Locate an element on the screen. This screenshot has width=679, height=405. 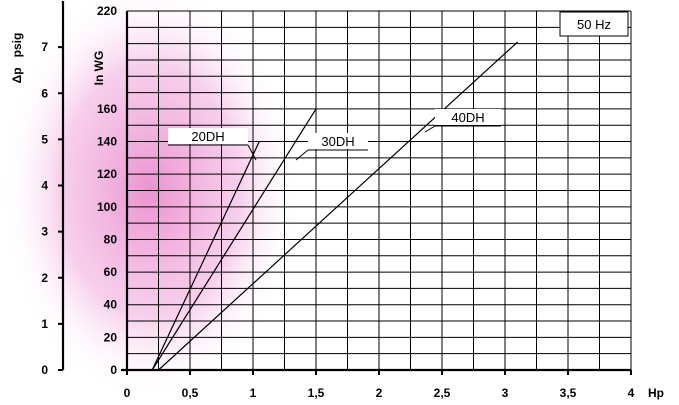
x-tick-label: 4 is located at coordinates (631, 393).